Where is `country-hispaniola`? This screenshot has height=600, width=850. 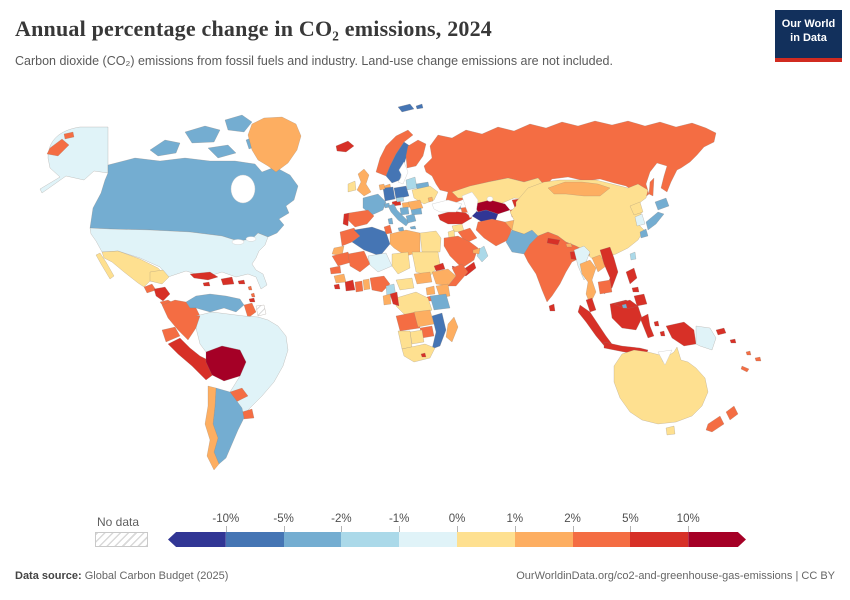 country-hispaniola is located at coordinates (227, 281).